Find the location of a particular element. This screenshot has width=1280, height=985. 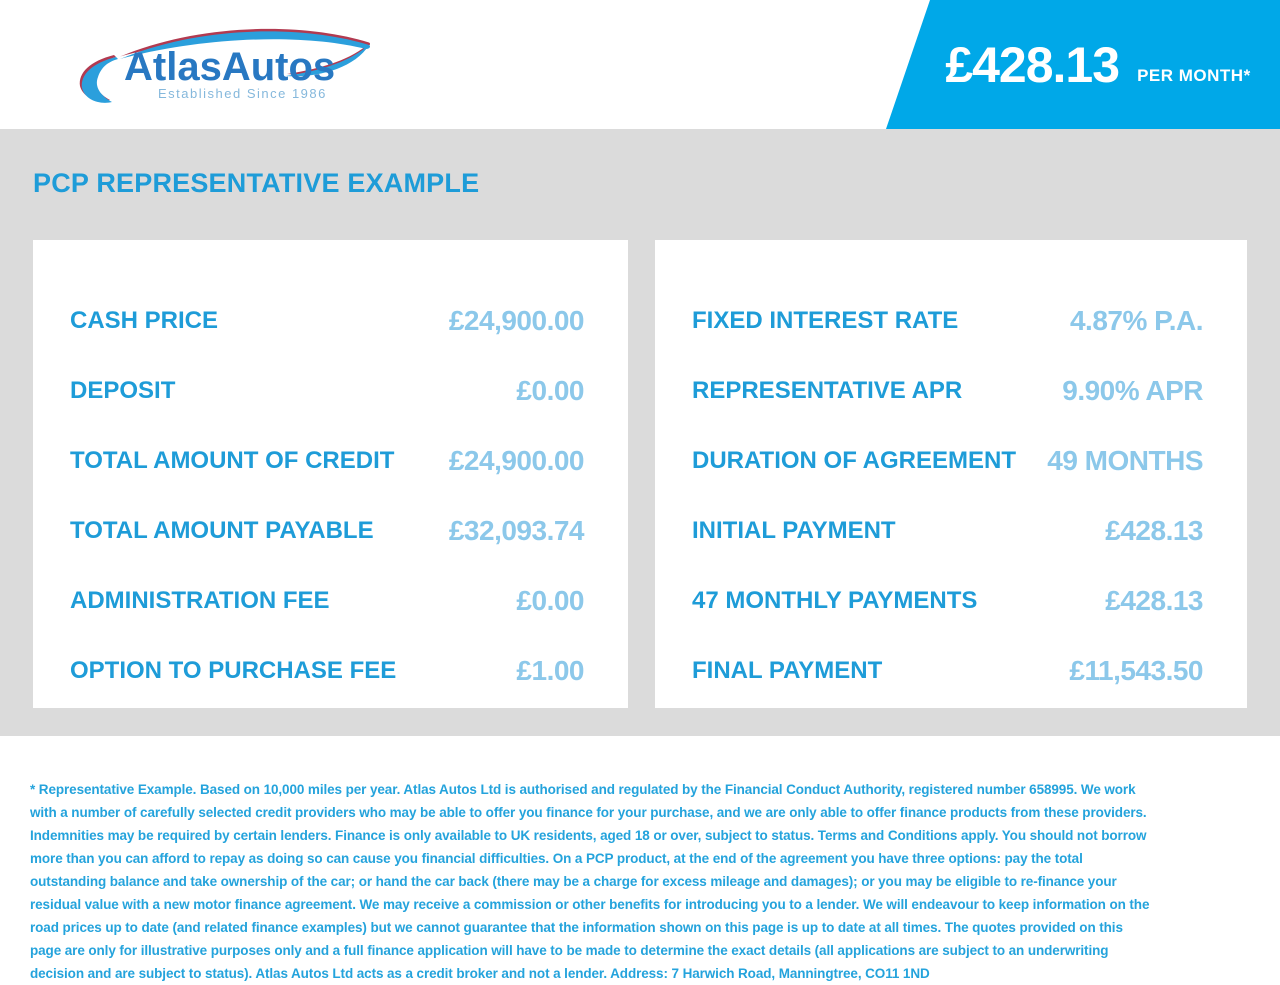

finance-row-final-payment: FINAL PAYMENT £11,543.50 is located at coordinates (947, 671).